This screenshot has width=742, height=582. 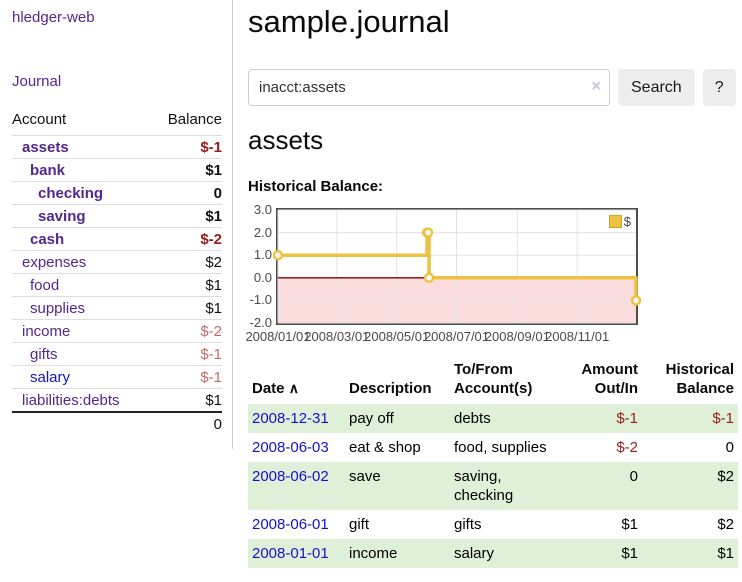 What do you see at coordinates (47, 239) in the screenshot?
I see `account-link: cash` at bounding box center [47, 239].